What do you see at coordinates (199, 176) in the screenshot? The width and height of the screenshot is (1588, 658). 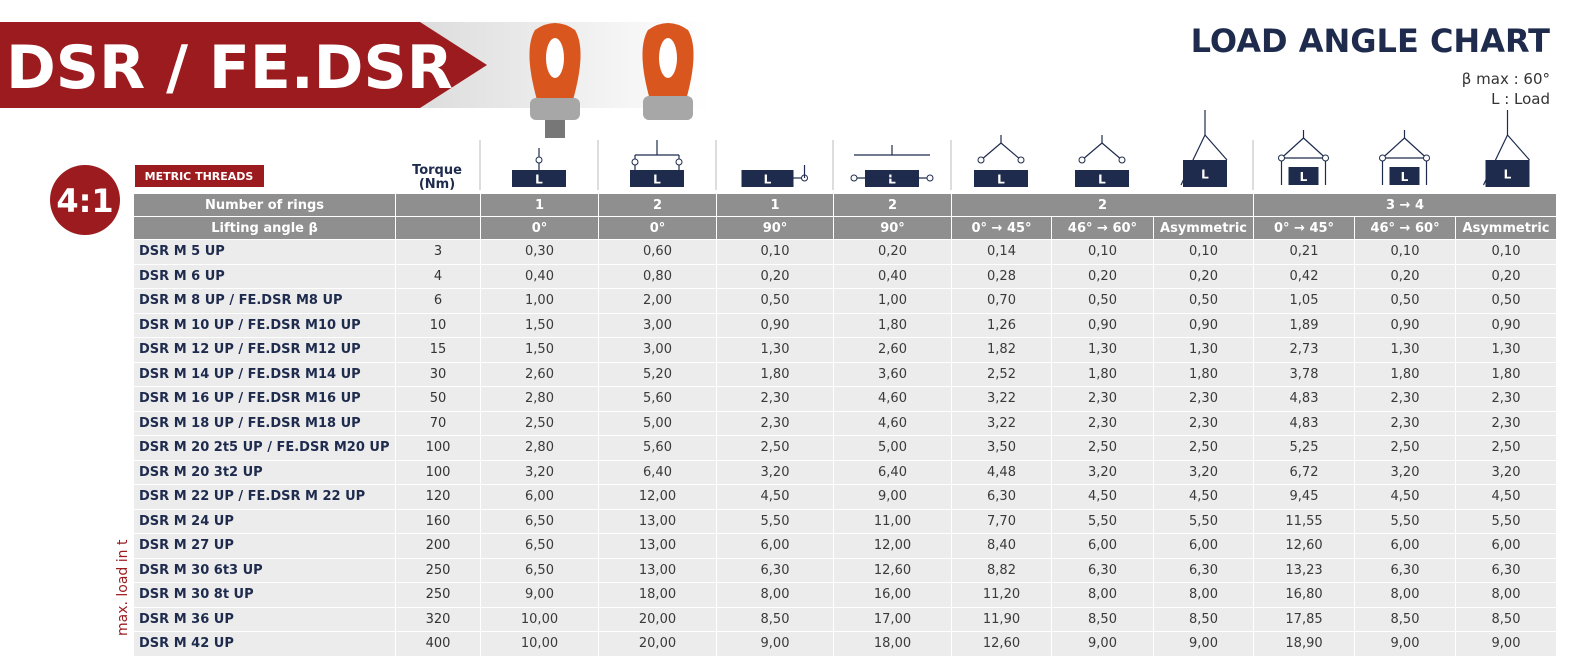 I see `badge-text: METRIC THREADS` at bounding box center [199, 176].